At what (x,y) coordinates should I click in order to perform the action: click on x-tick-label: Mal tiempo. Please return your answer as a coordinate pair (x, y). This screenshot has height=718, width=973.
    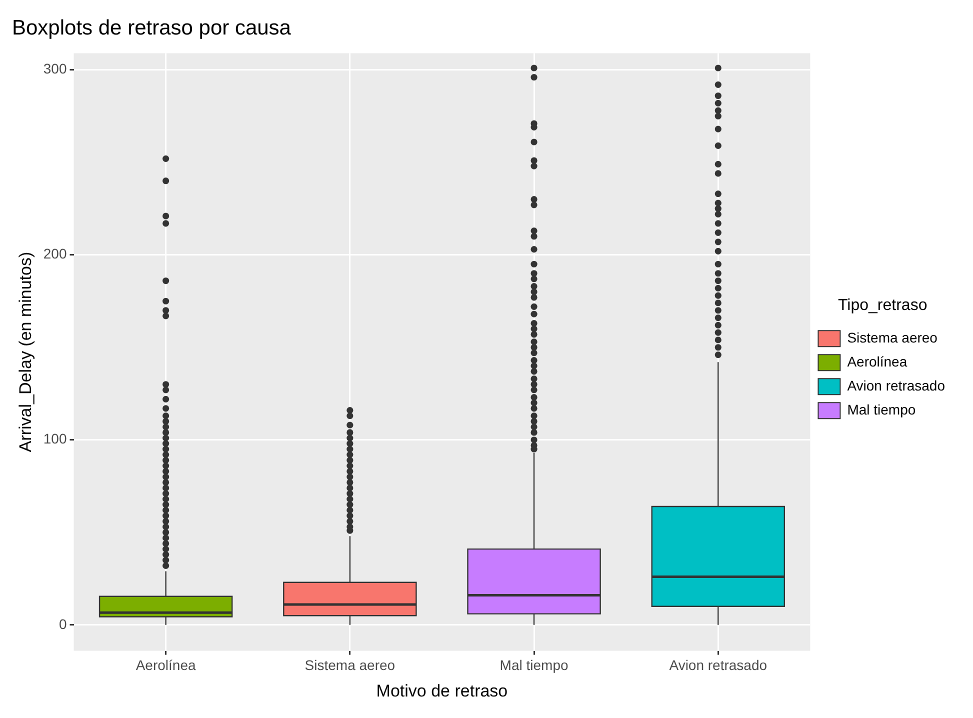
    Looking at the image, I should click on (534, 665).